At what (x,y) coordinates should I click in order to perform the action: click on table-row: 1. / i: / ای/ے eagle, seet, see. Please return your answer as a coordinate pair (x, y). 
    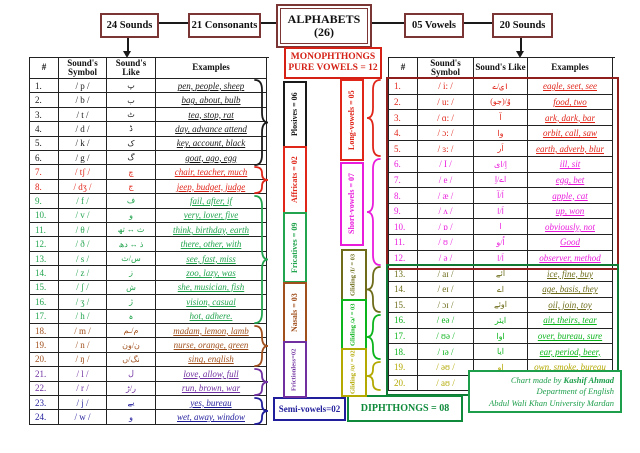
    Looking at the image, I should click on (502, 87).